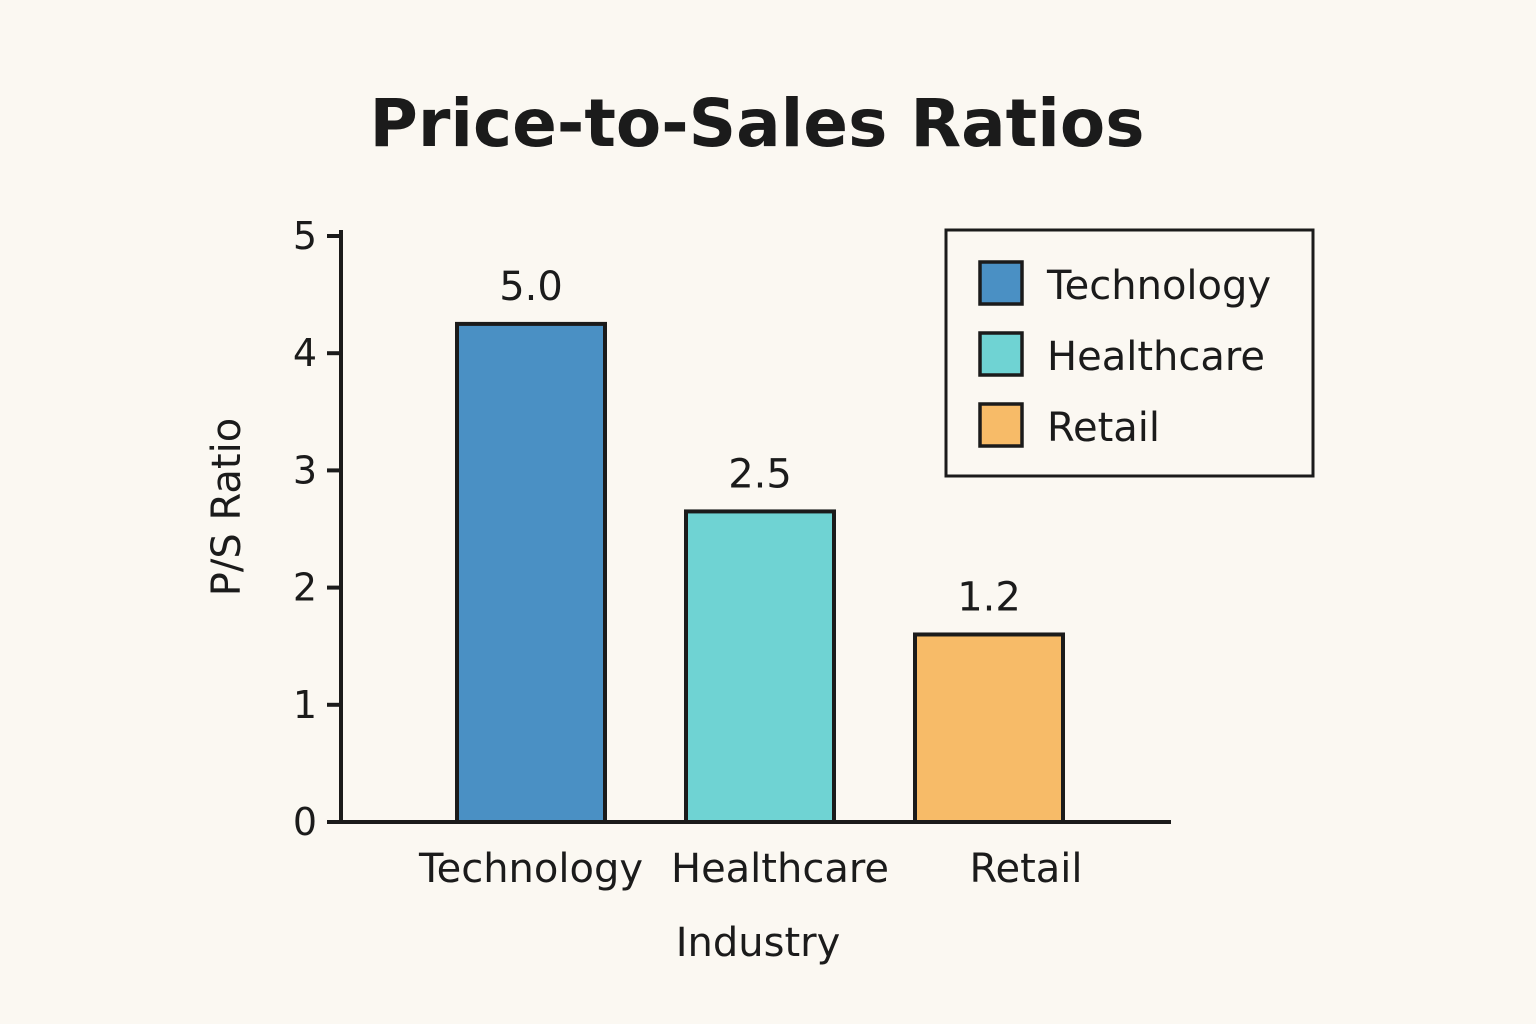 Image resolution: width=1536 pixels, height=1024 pixels. I want to click on bar-technology, so click(531, 572).